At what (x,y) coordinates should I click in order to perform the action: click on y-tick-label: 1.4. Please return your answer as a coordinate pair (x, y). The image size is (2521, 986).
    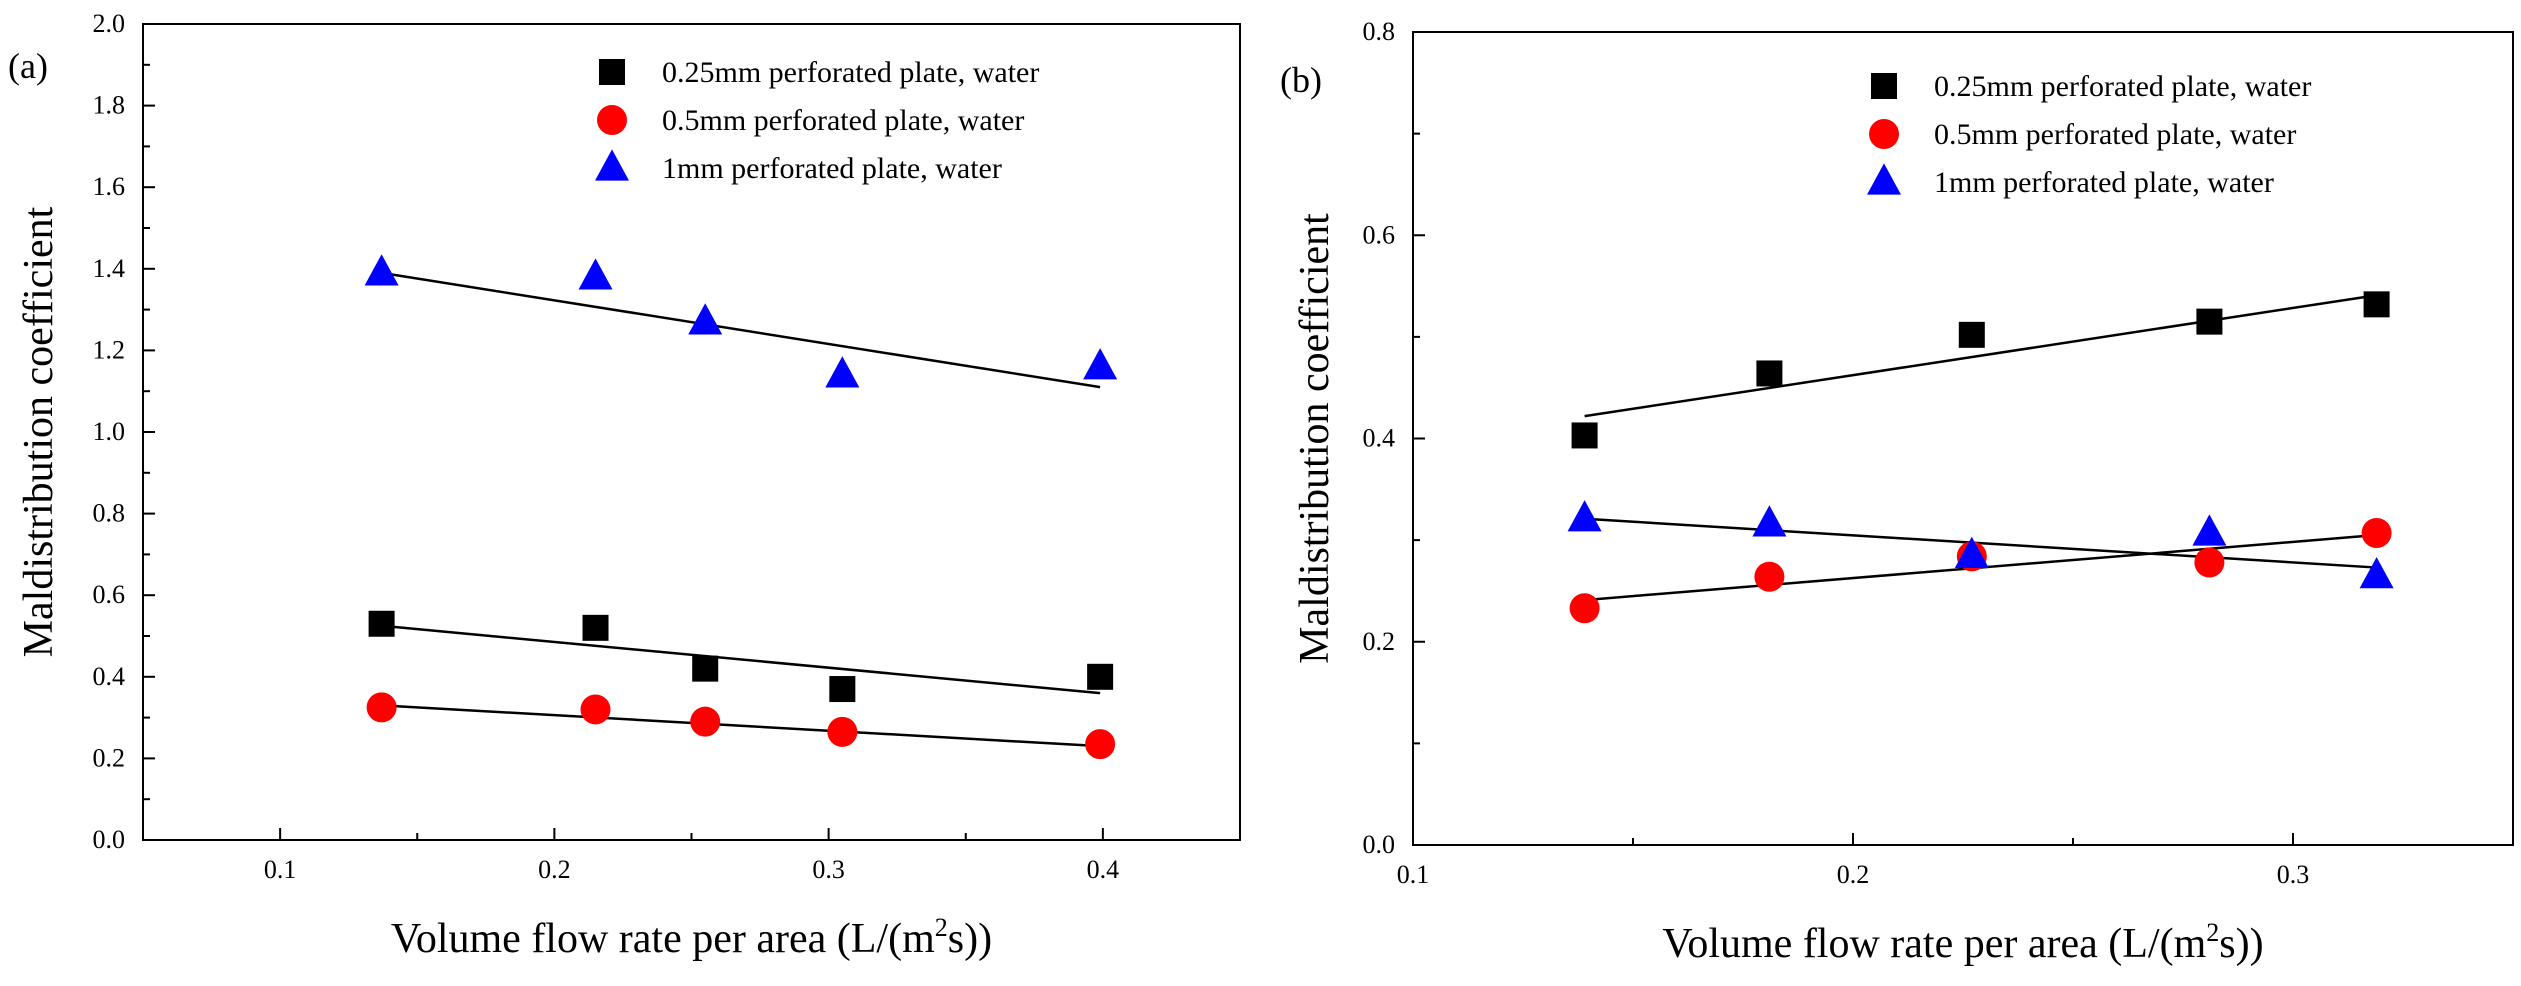
    Looking at the image, I should click on (109, 268).